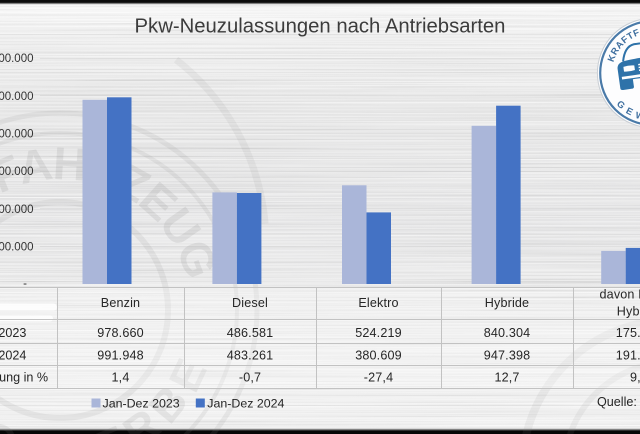 This screenshot has height=434, width=640. I want to click on svg-text: Diesel, so click(250, 303).